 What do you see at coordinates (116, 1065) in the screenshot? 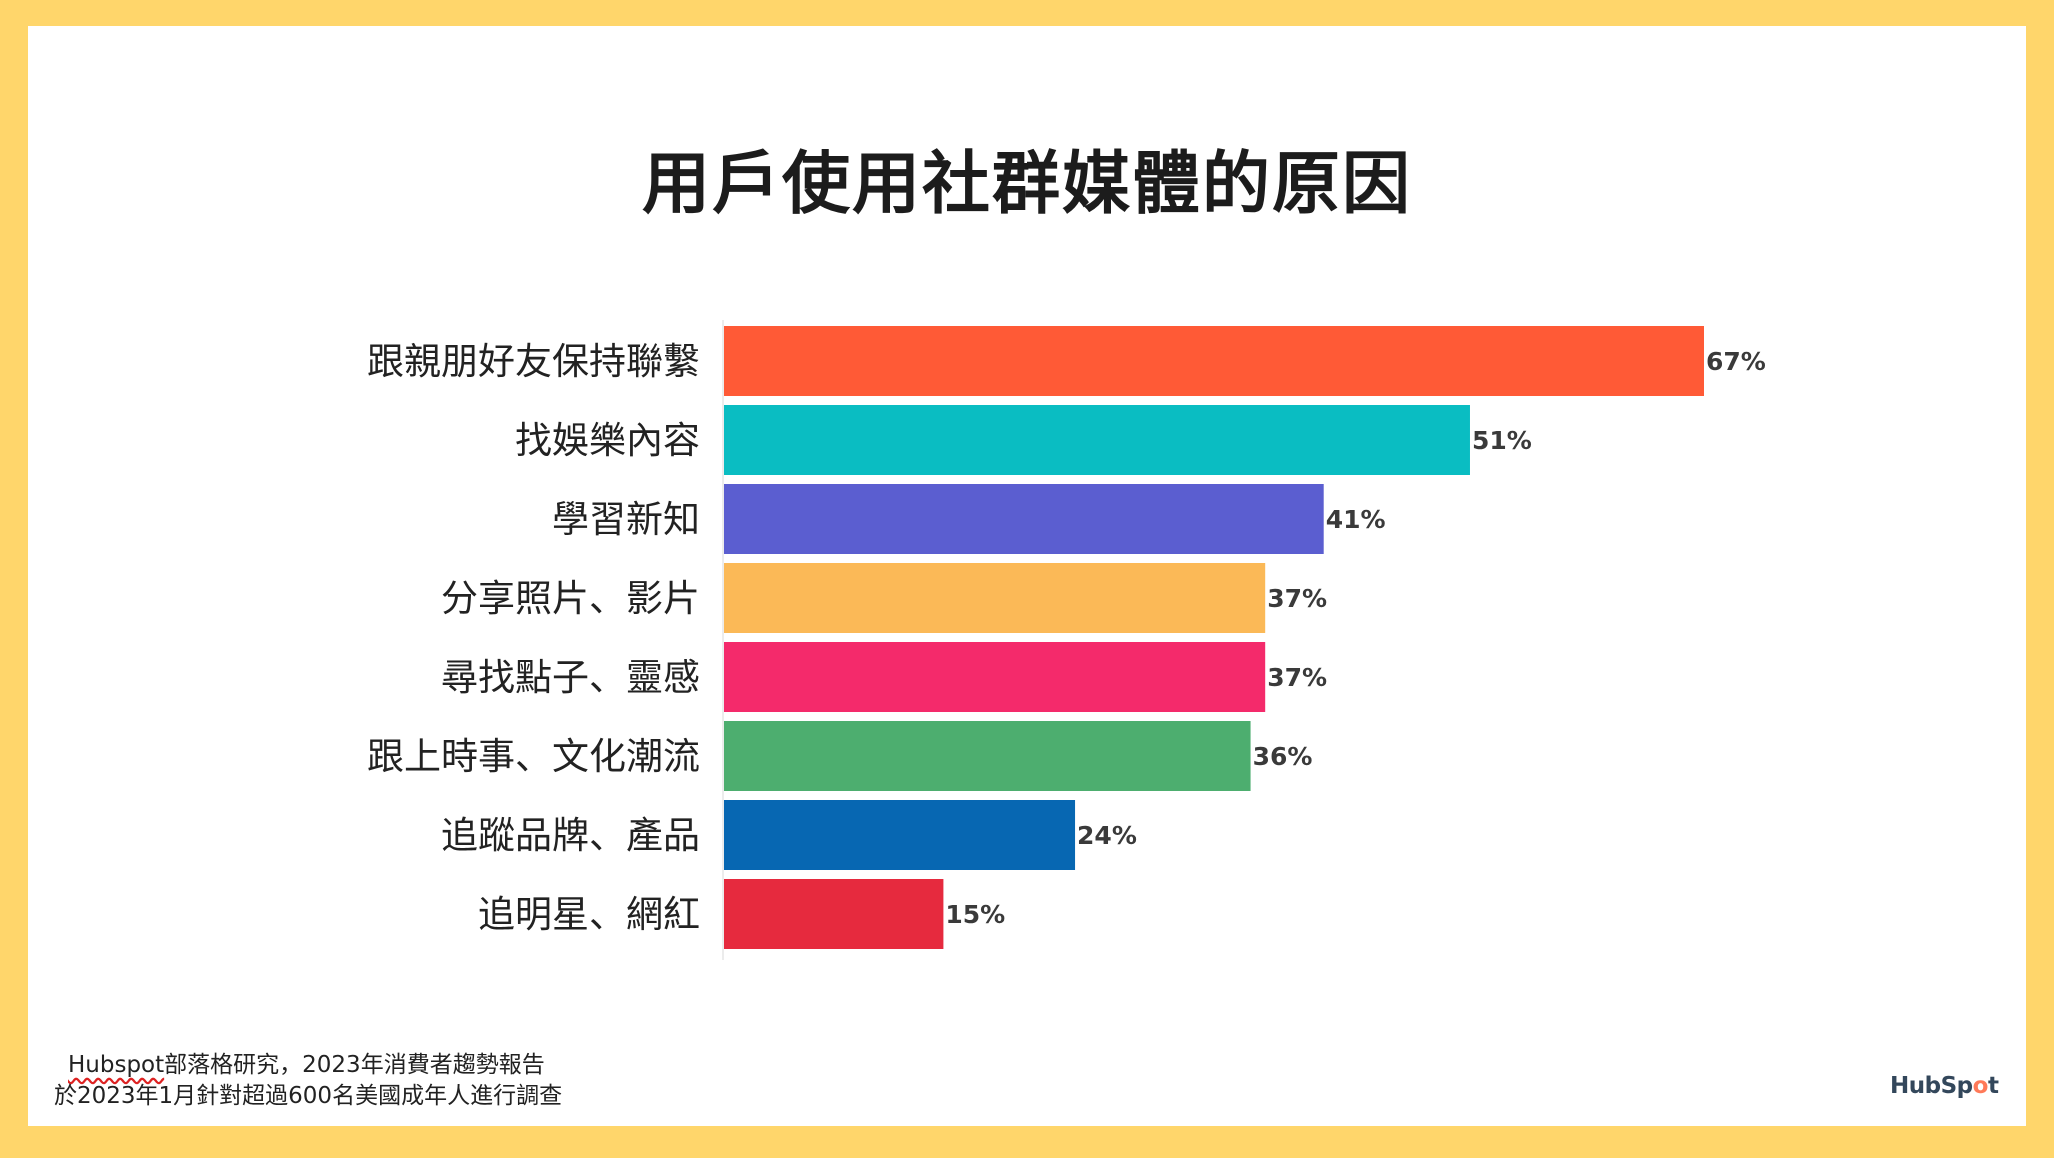
I see `source-brand: Hubspot` at bounding box center [116, 1065].